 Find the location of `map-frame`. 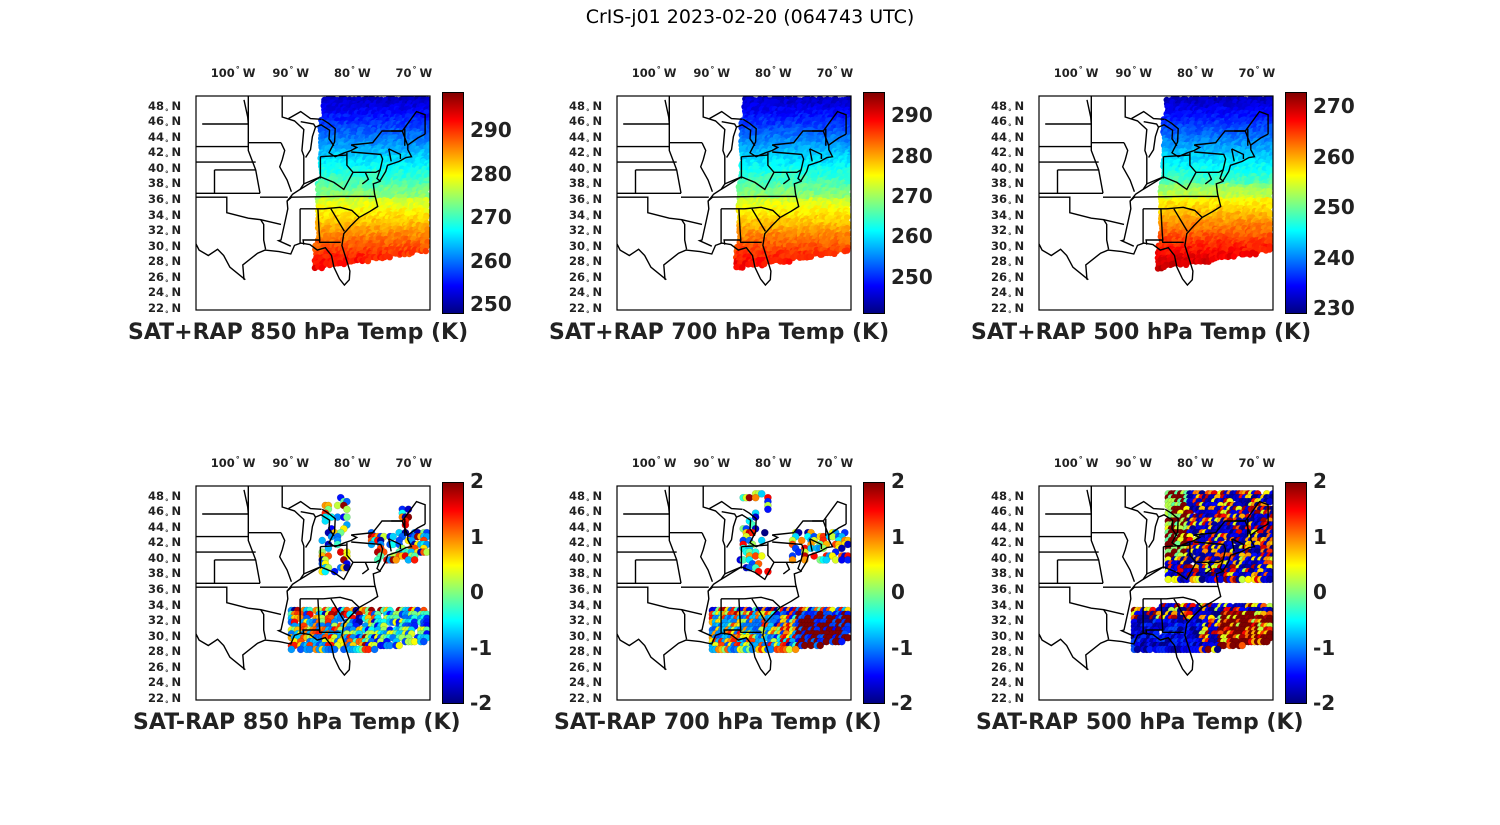

map-frame is located at coordinates (734, 593).